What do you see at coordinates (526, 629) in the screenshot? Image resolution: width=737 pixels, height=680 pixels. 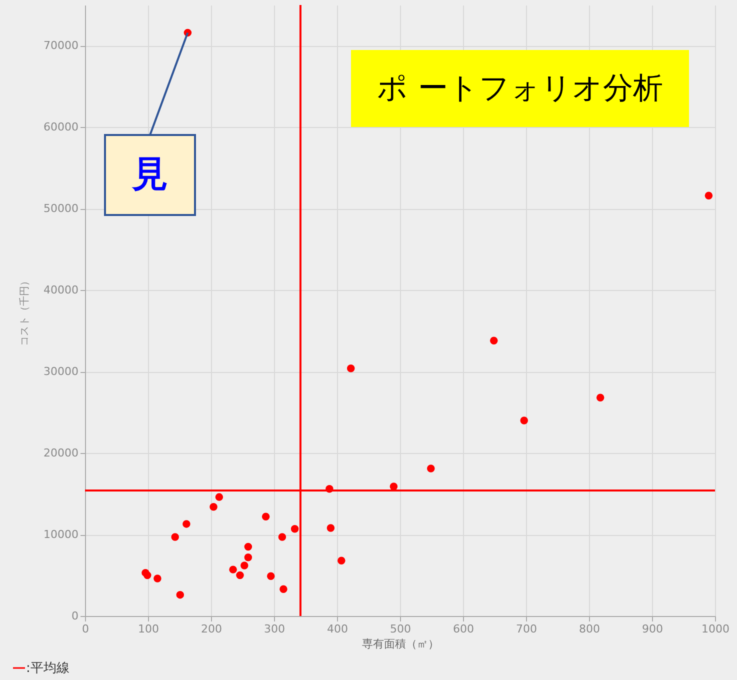 I see `x-tick-label: 700` at bounding box center [526, 629].